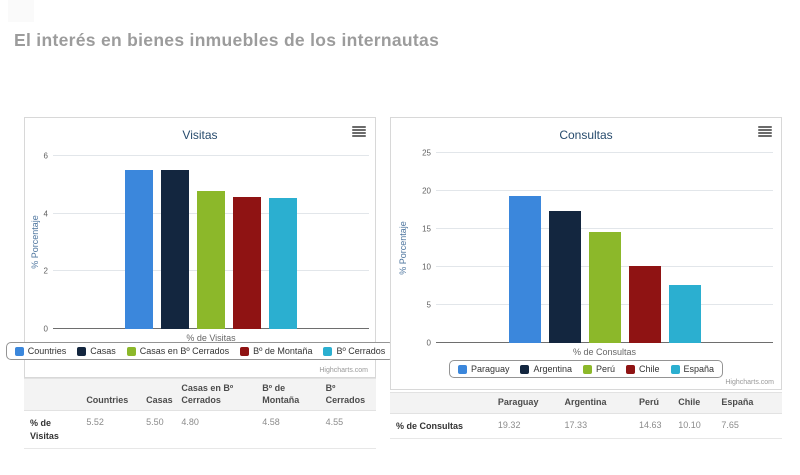 Image resolution: width=800 pixels, height=475 pixels. I want to click on bar-argentina, so click(564, 277).